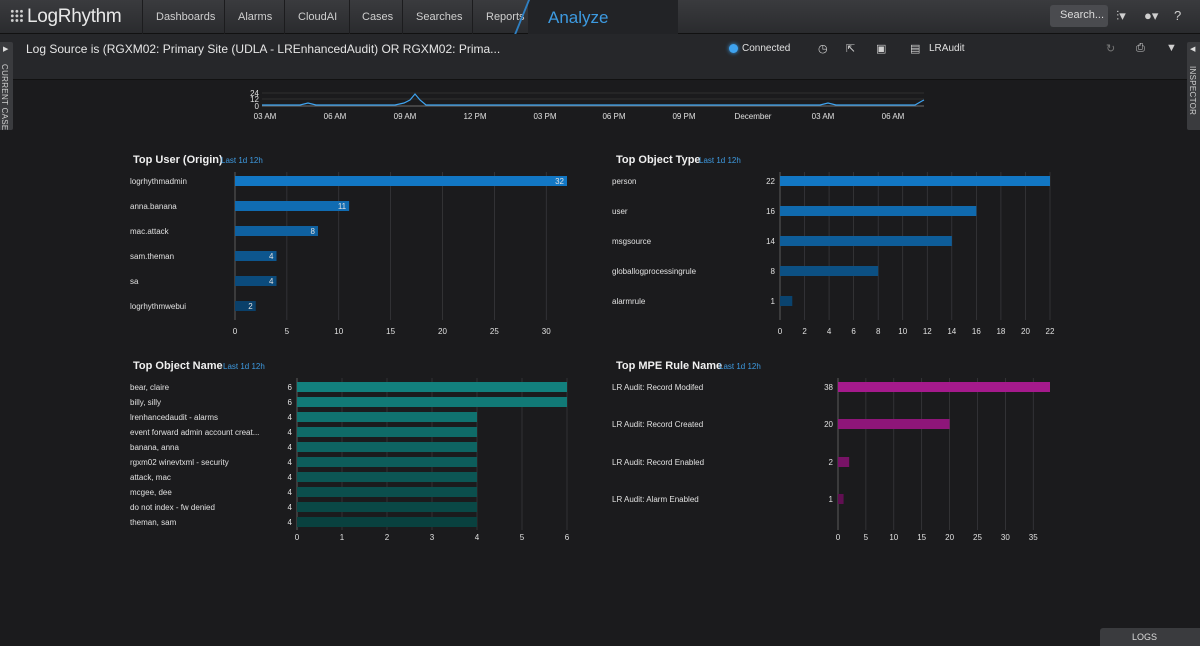  What do you see at coordinates (629, 301) in the screenshot?
I see `category-label: alarmrule` at bounding box center [629, 301].